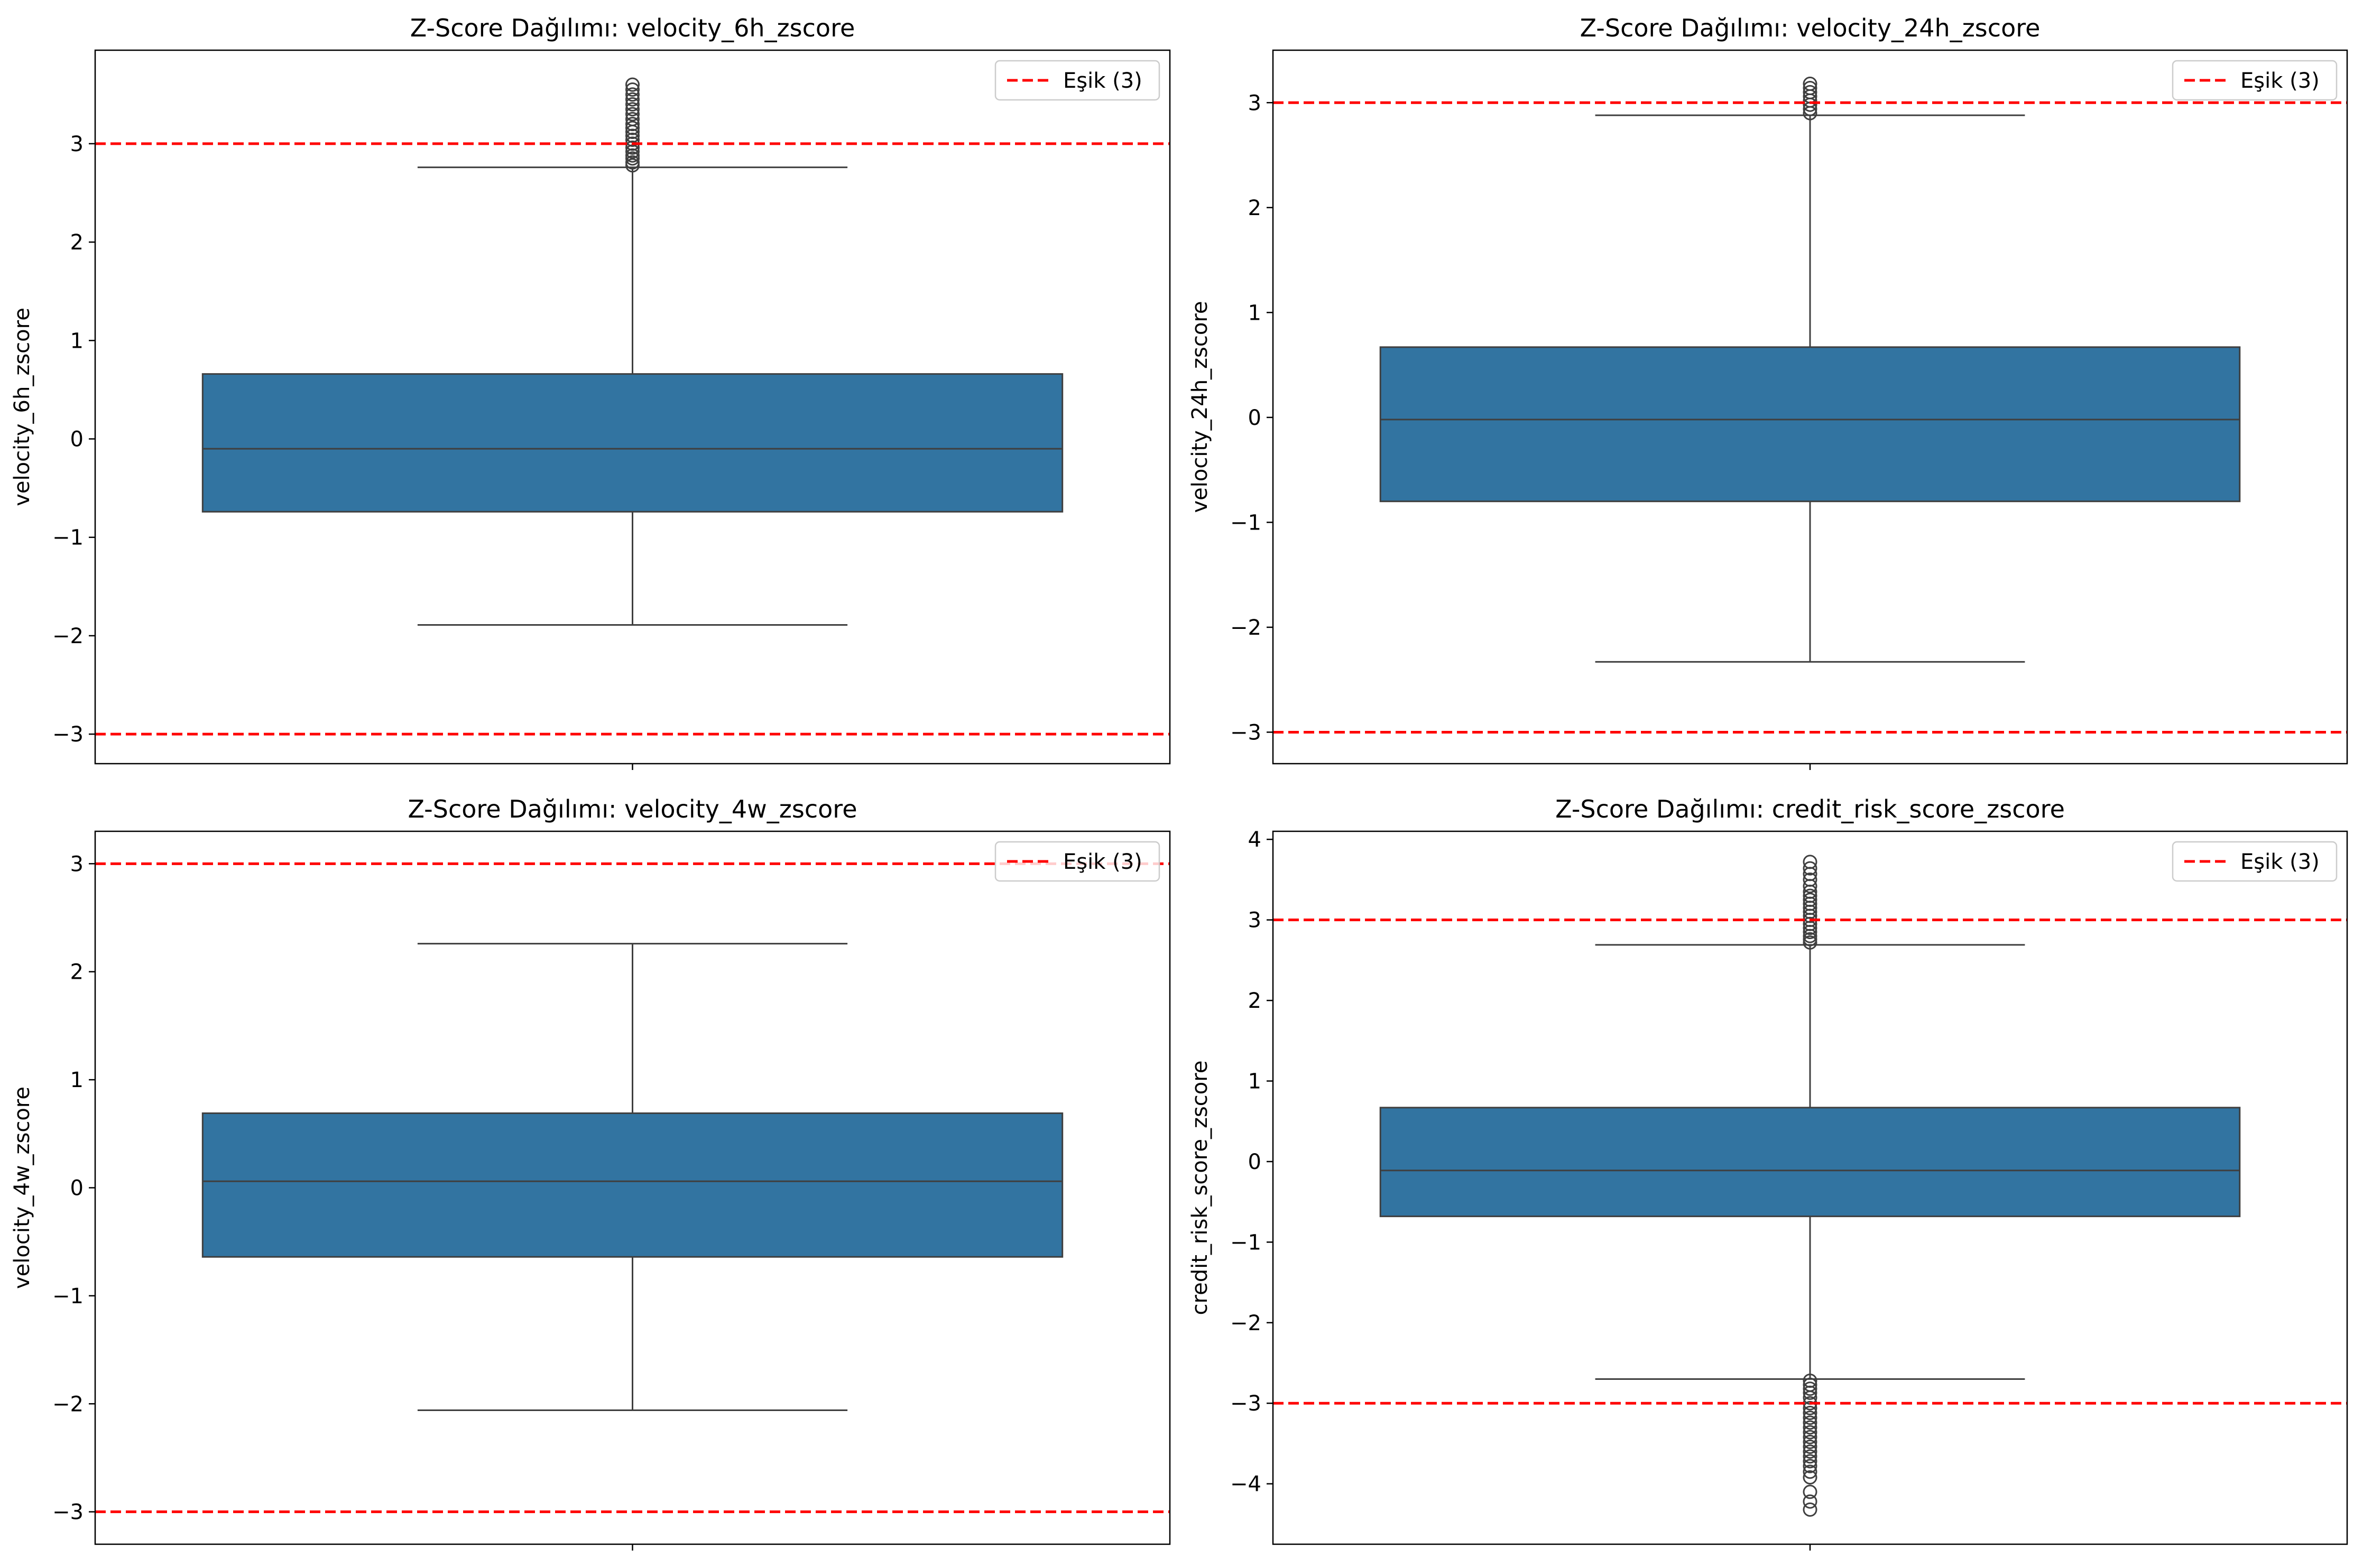 Image resolution: width=2363 pixels, height=1568 pixels. I want to click on y-axis-label: credit_risk_score_zscore, so click(1200, 1188).